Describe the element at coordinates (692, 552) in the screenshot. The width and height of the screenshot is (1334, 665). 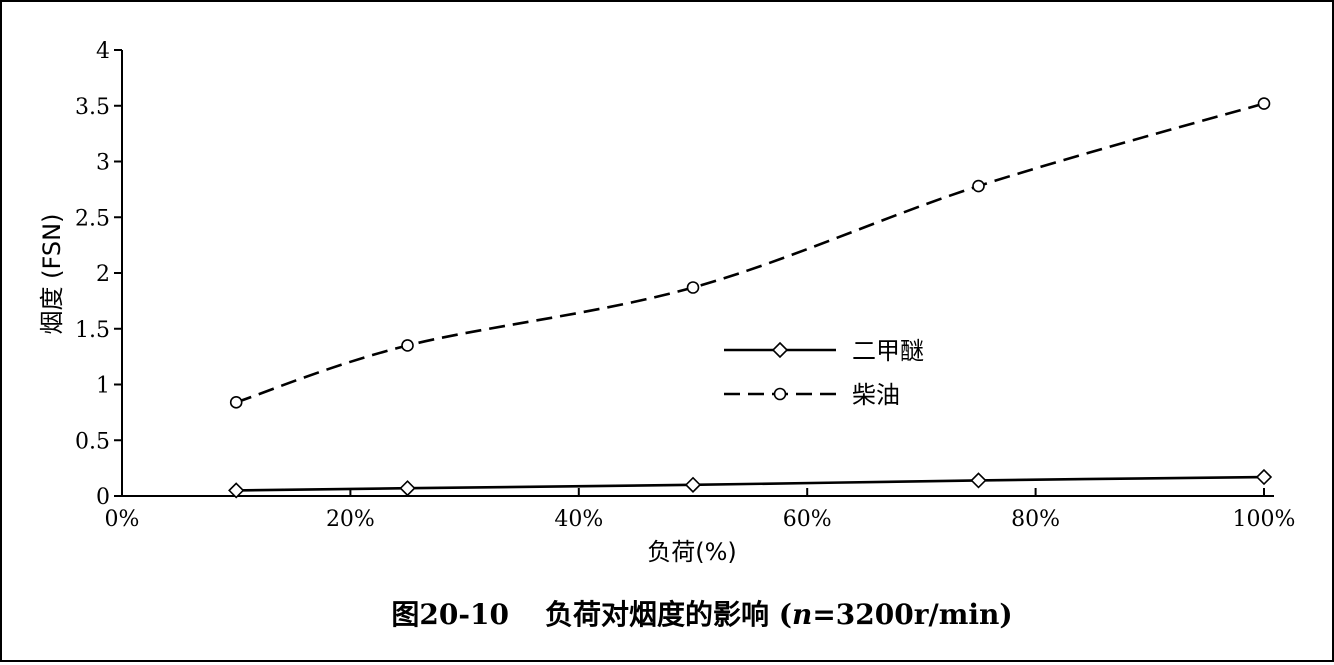
I see `x-axis-label: 负荷(%)` at that location.